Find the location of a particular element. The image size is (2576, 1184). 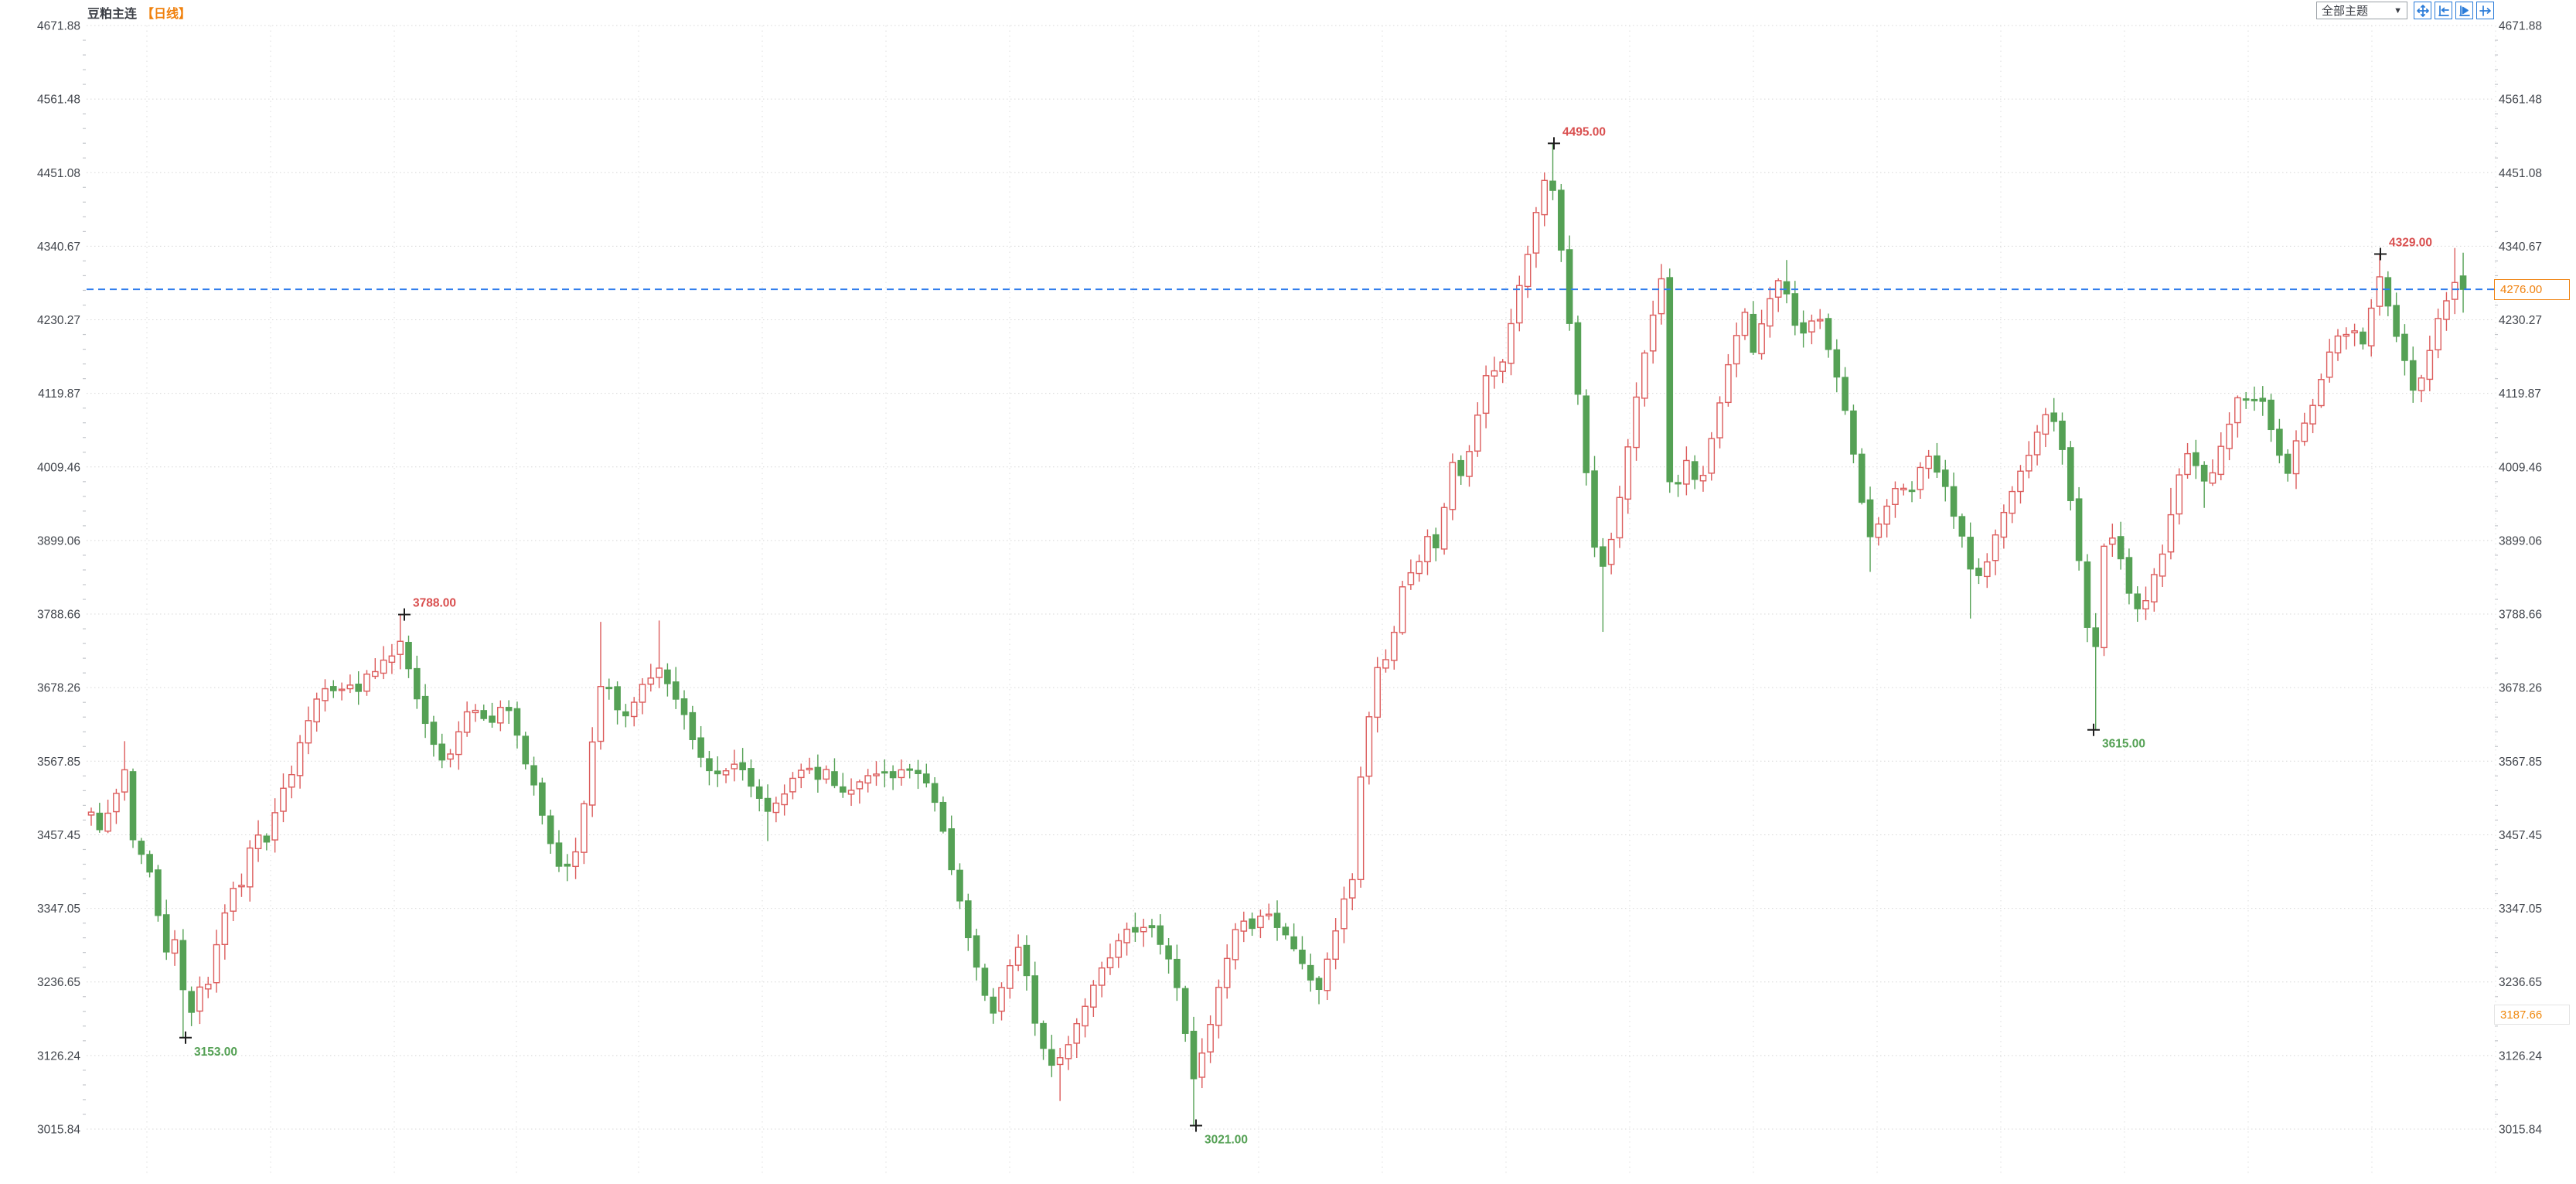

y-axis-label-left: 4230.27 is located at coordinates (58, 320).